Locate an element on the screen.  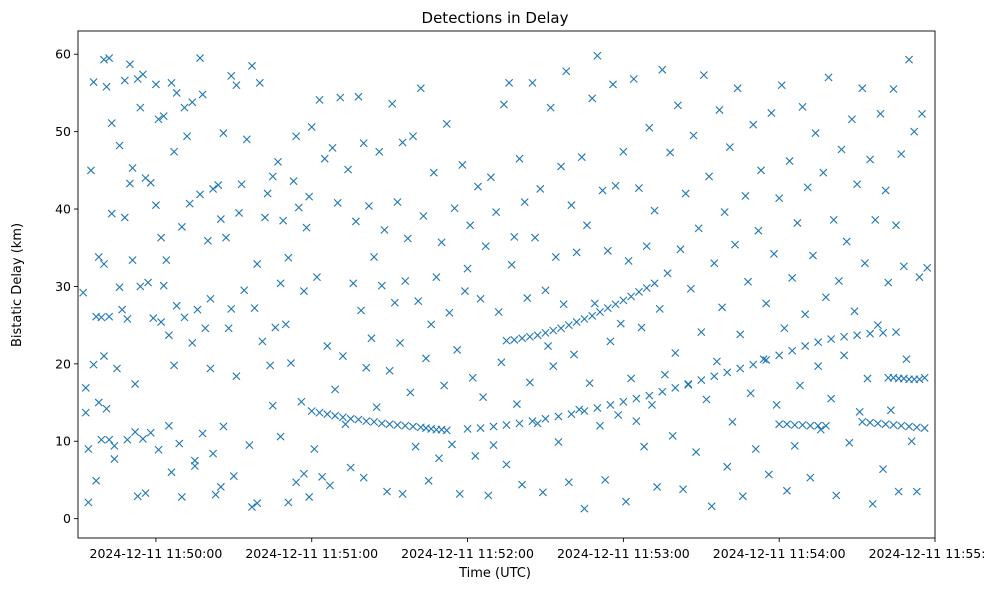
x-axis-label: Time (UTC) is located at coordinates (494, 573).